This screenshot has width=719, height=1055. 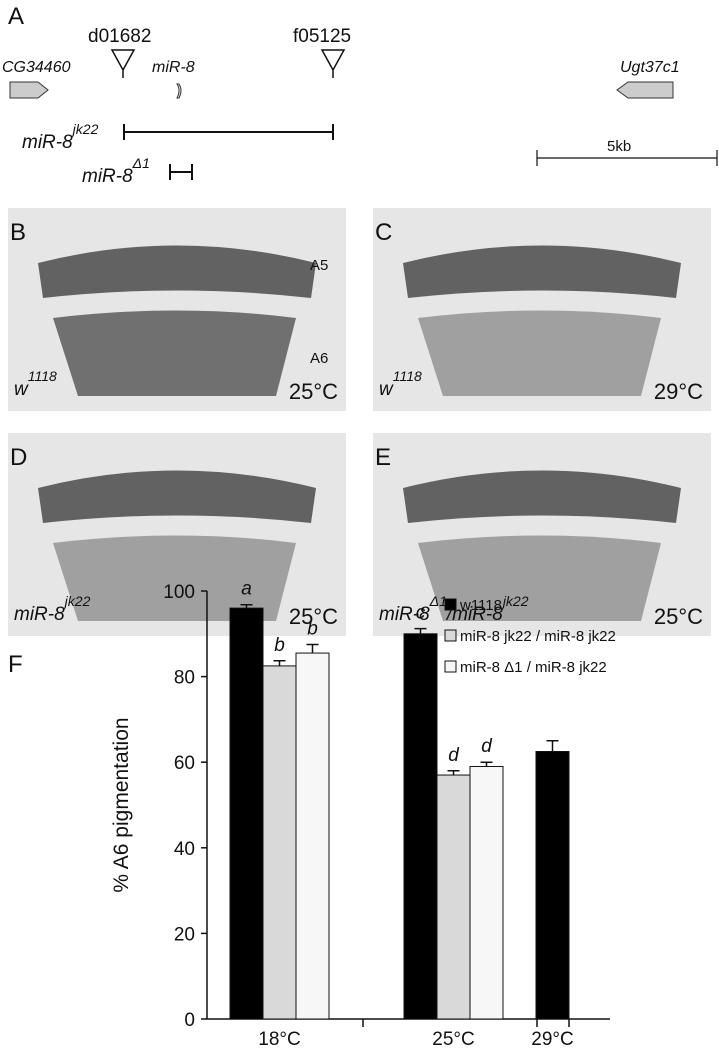 I want to click on y-axis-label: % A6 pigmentation, so click(x=121, y=804).